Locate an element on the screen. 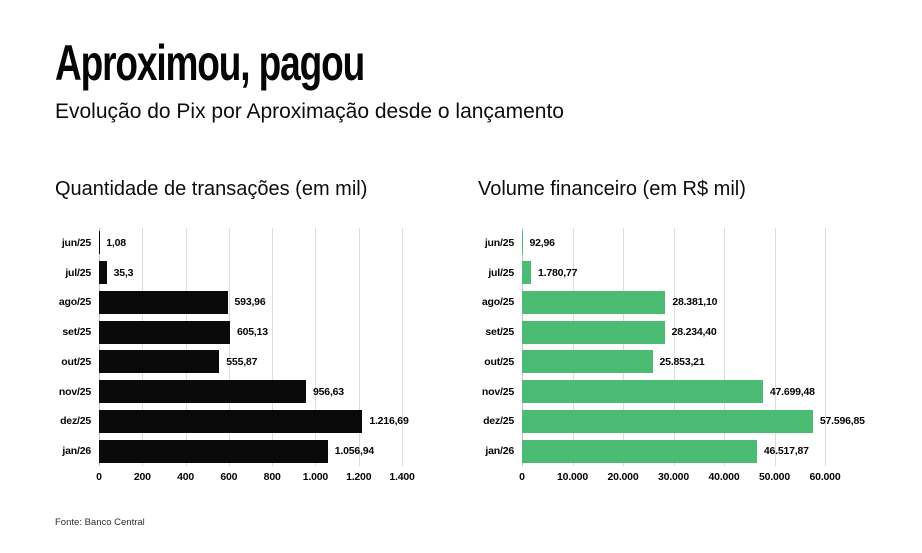 This screenshot has height=553, width=922. value-label: 35,3 is located at coordinates (123, 272).